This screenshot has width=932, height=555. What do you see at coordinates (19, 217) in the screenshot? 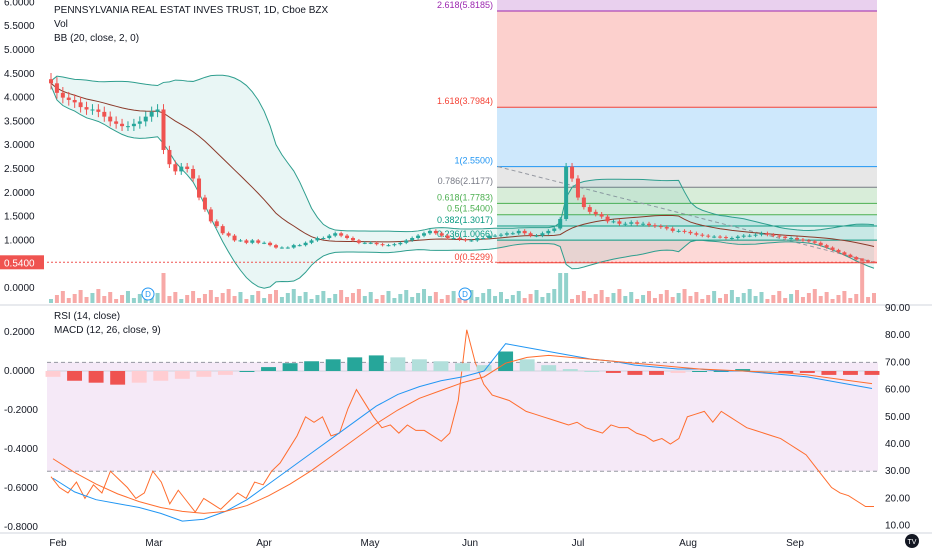
I see `price-axis-tick: 1.5000` at bounding box center [19, 217].